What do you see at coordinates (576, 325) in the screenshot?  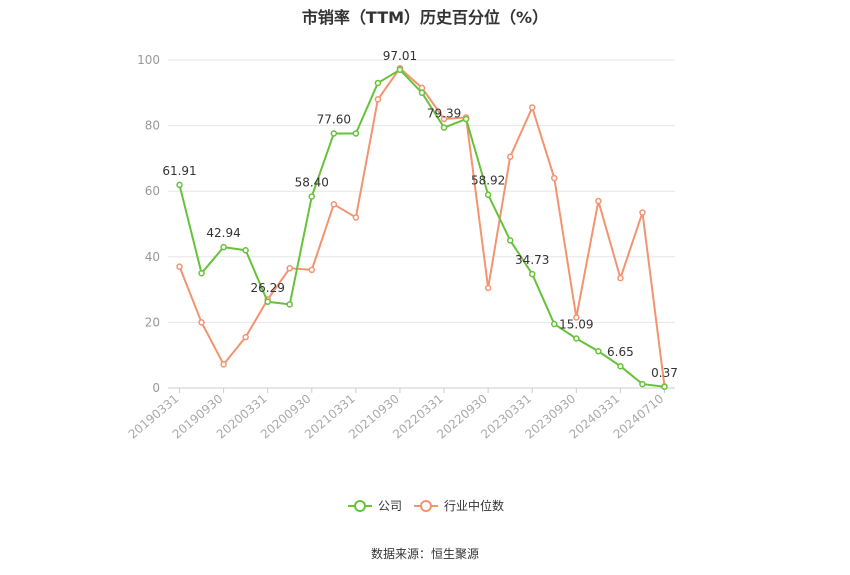 I see `data-label: 15.09` at bounding box center [576, 325].